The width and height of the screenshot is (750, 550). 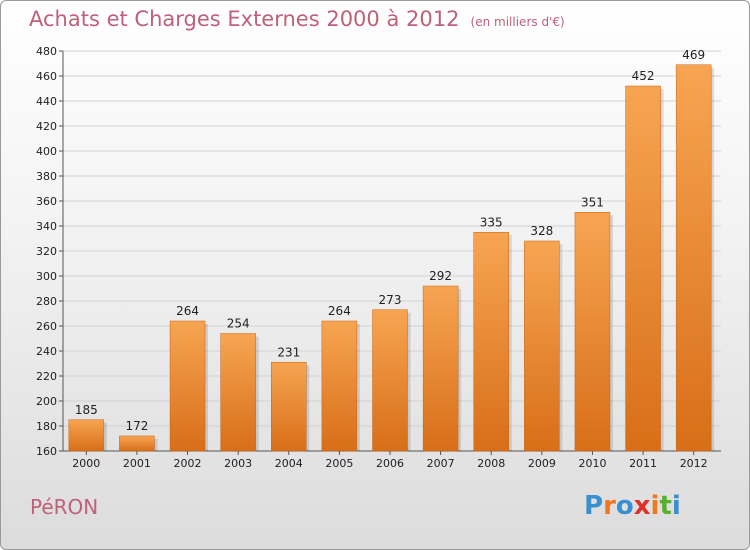 I want to click on logo-letter: t, so click(x=665, y=506).